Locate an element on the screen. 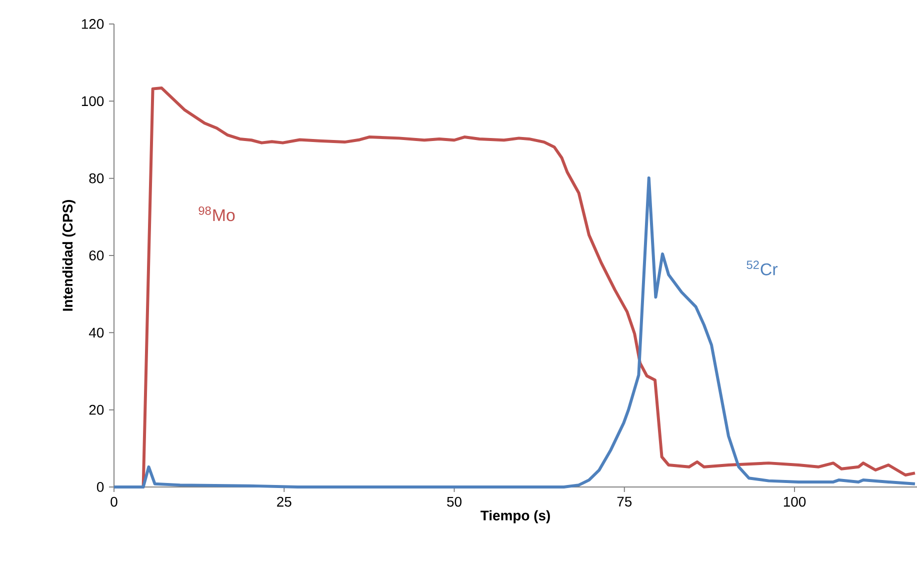 The width and height of the screenshot is (917, 573). x-tick-label: 25 is located at coordinates (284, 501).